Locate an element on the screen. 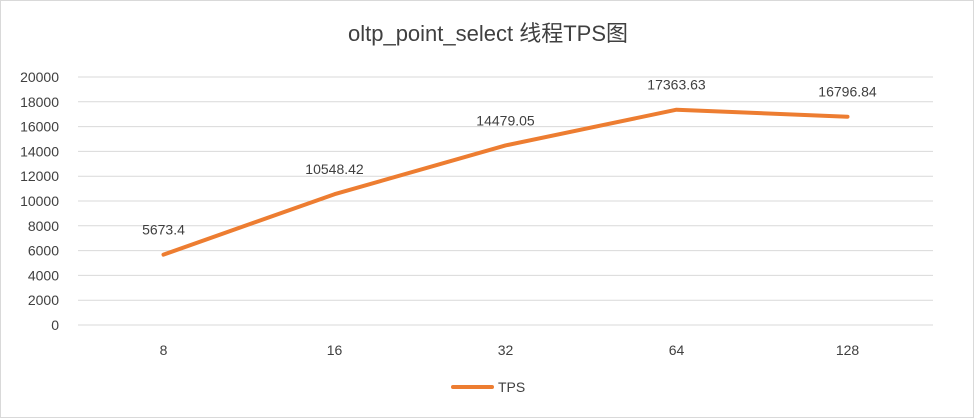  y-tick-label: 12000 is located at coordinates (39, 176).